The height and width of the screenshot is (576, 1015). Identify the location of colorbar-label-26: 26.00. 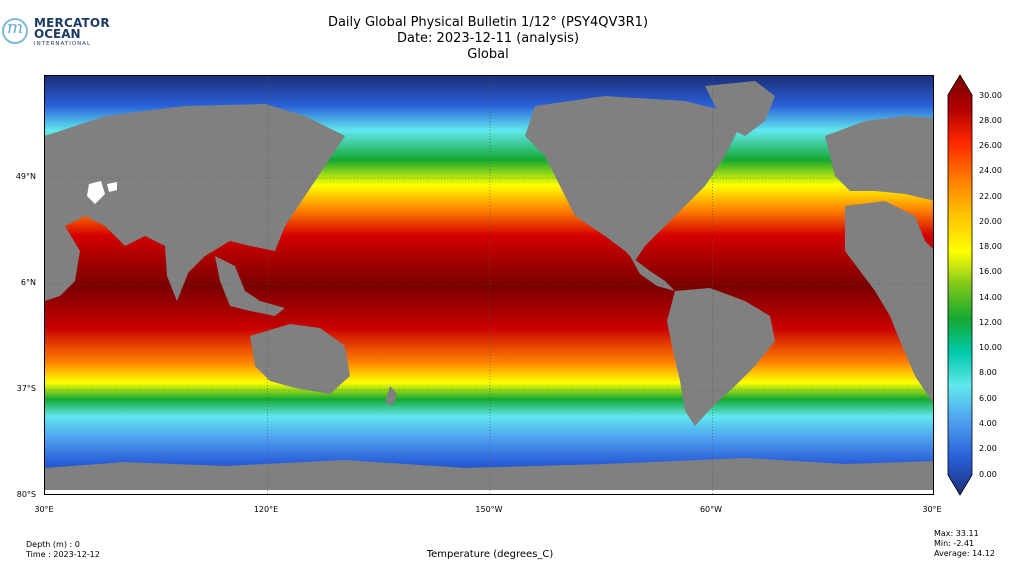
(990, 145).